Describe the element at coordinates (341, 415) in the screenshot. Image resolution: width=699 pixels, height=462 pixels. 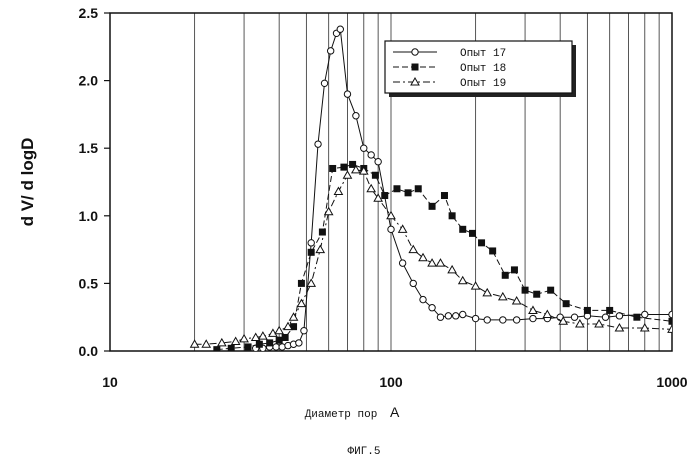
I see `x-axis-label-text: Диаметр пор` at that location.